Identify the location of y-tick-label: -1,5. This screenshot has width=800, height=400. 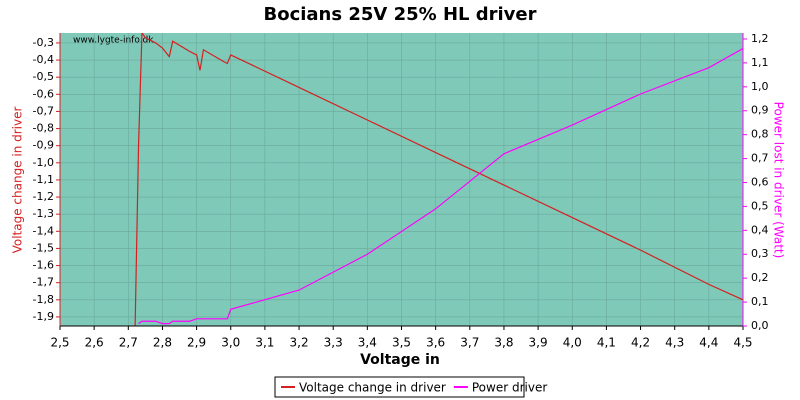
(43, 247).